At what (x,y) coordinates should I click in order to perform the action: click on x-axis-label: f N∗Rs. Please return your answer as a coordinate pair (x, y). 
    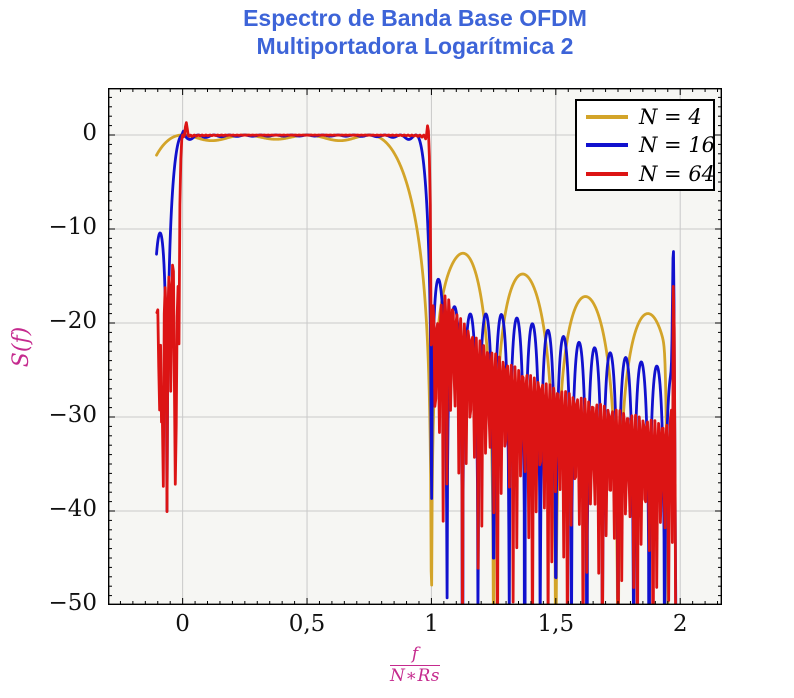
    Looking at the image, I should click on (415, 665).